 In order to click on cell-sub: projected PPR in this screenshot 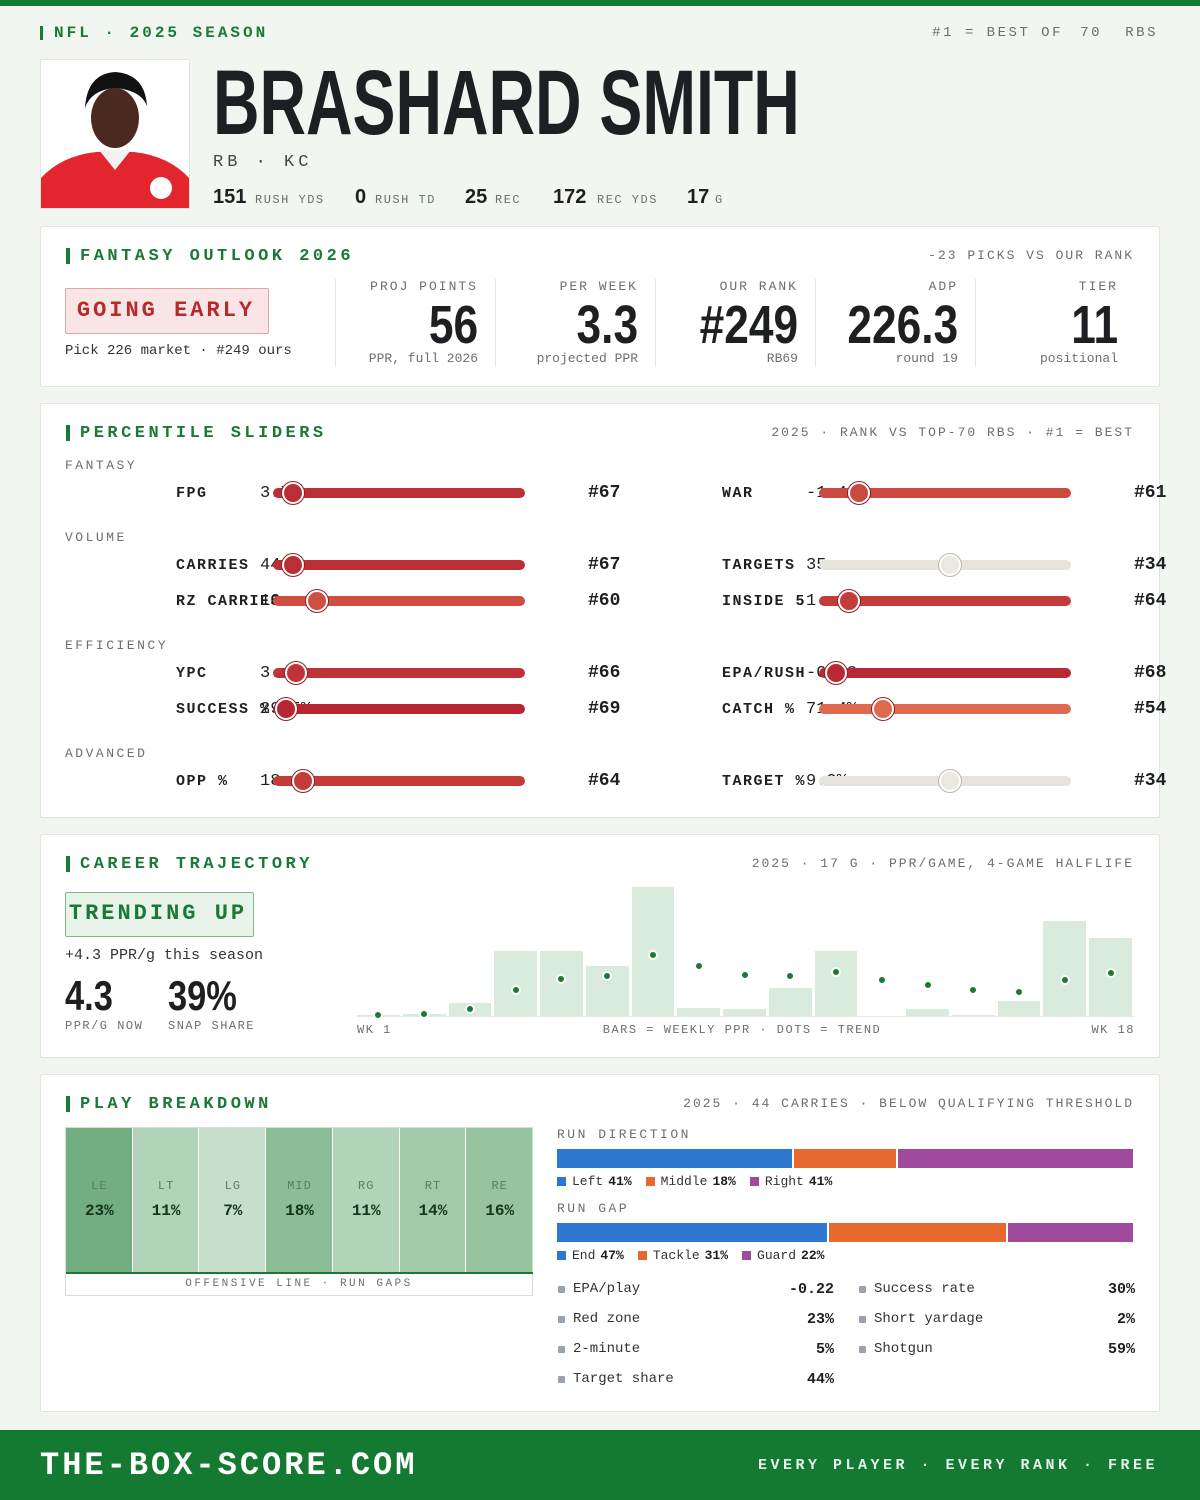, I will do `click(587, 358)`.